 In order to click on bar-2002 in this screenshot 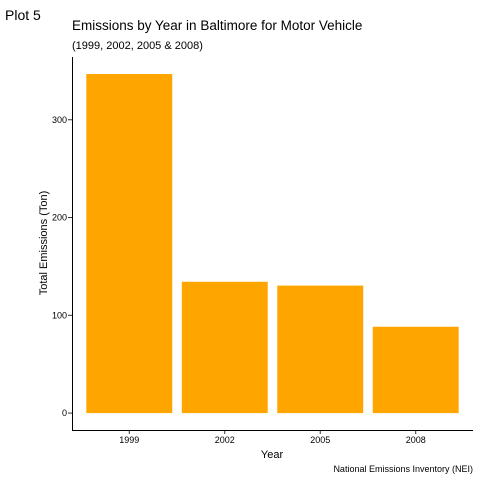, I will do `click(224, 347)`.